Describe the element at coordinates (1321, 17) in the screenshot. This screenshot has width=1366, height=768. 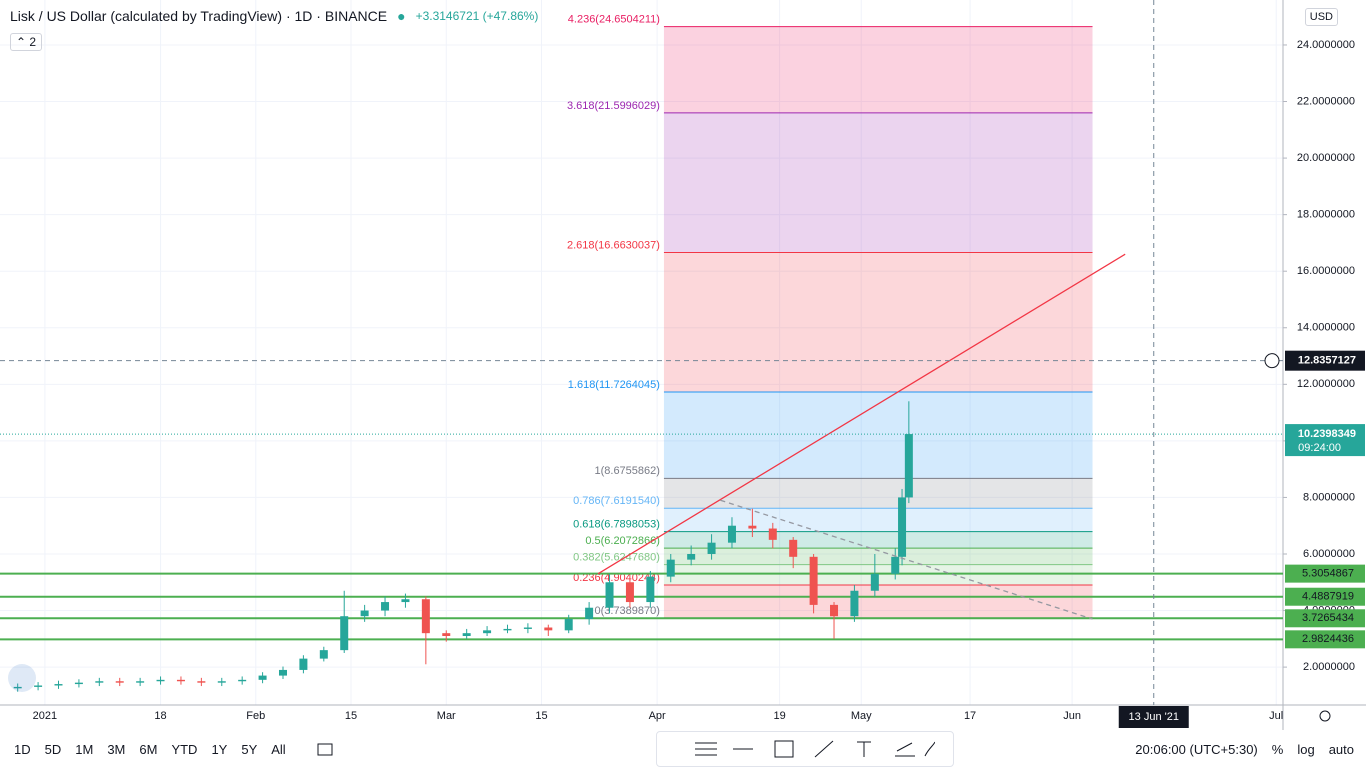
I see `currency-button: USD` at that location.